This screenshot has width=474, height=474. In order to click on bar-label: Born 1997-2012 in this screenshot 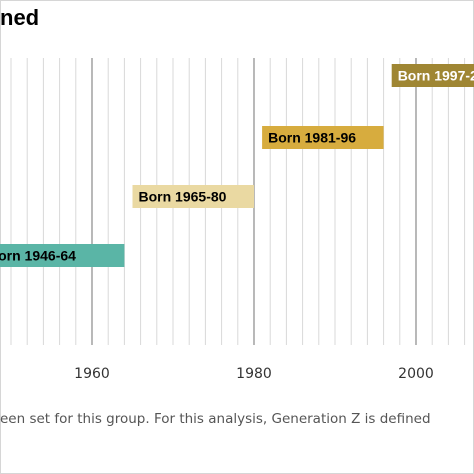, I will do `click(436, 76)`.